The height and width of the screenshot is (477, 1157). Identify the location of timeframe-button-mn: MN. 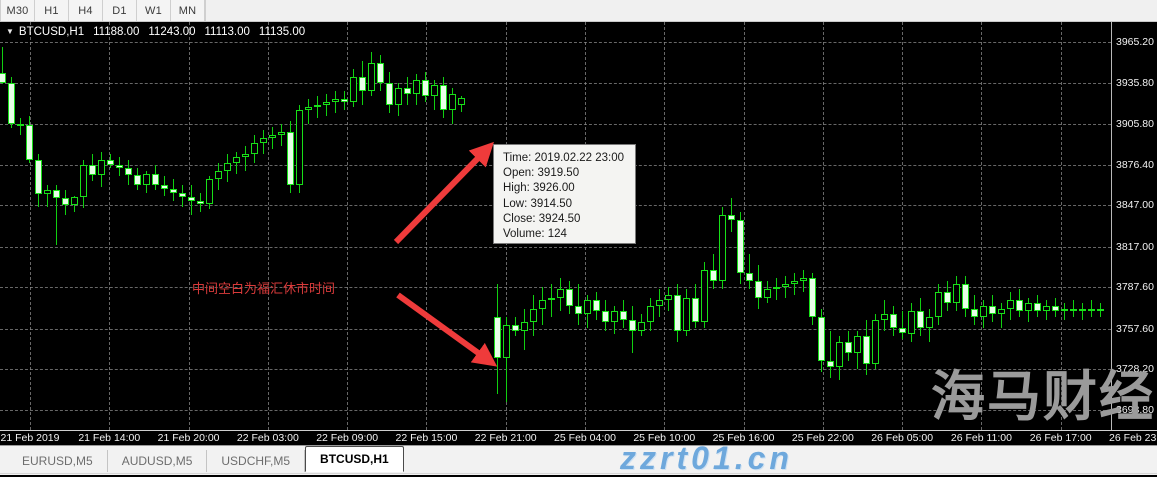
(188, 10).